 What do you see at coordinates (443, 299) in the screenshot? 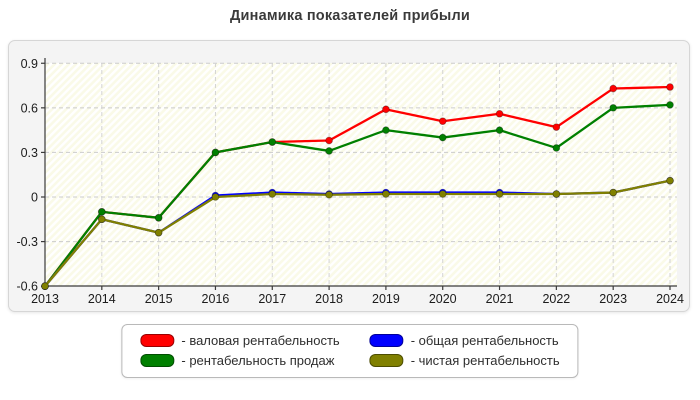
I see `x-tick-label: 2020` at bounding box center [443, 299].